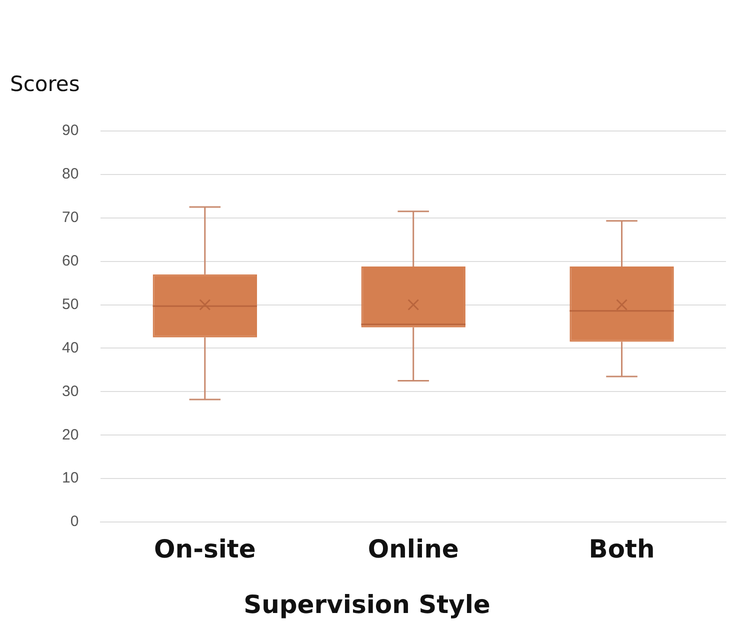 The width and height of the screenshot is (734, 628). I want to click on y-tick-label: 0, so click(74, 521).